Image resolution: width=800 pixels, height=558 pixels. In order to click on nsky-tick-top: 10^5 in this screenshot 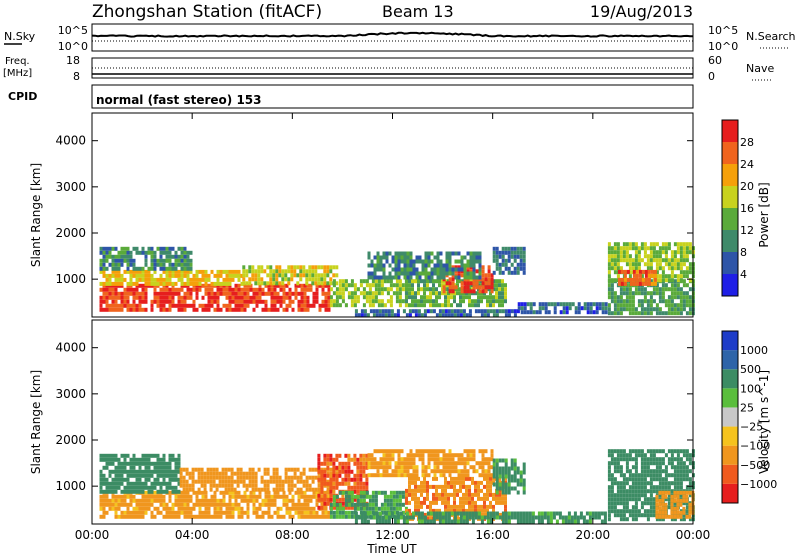, I will do `click(73, 30)`.